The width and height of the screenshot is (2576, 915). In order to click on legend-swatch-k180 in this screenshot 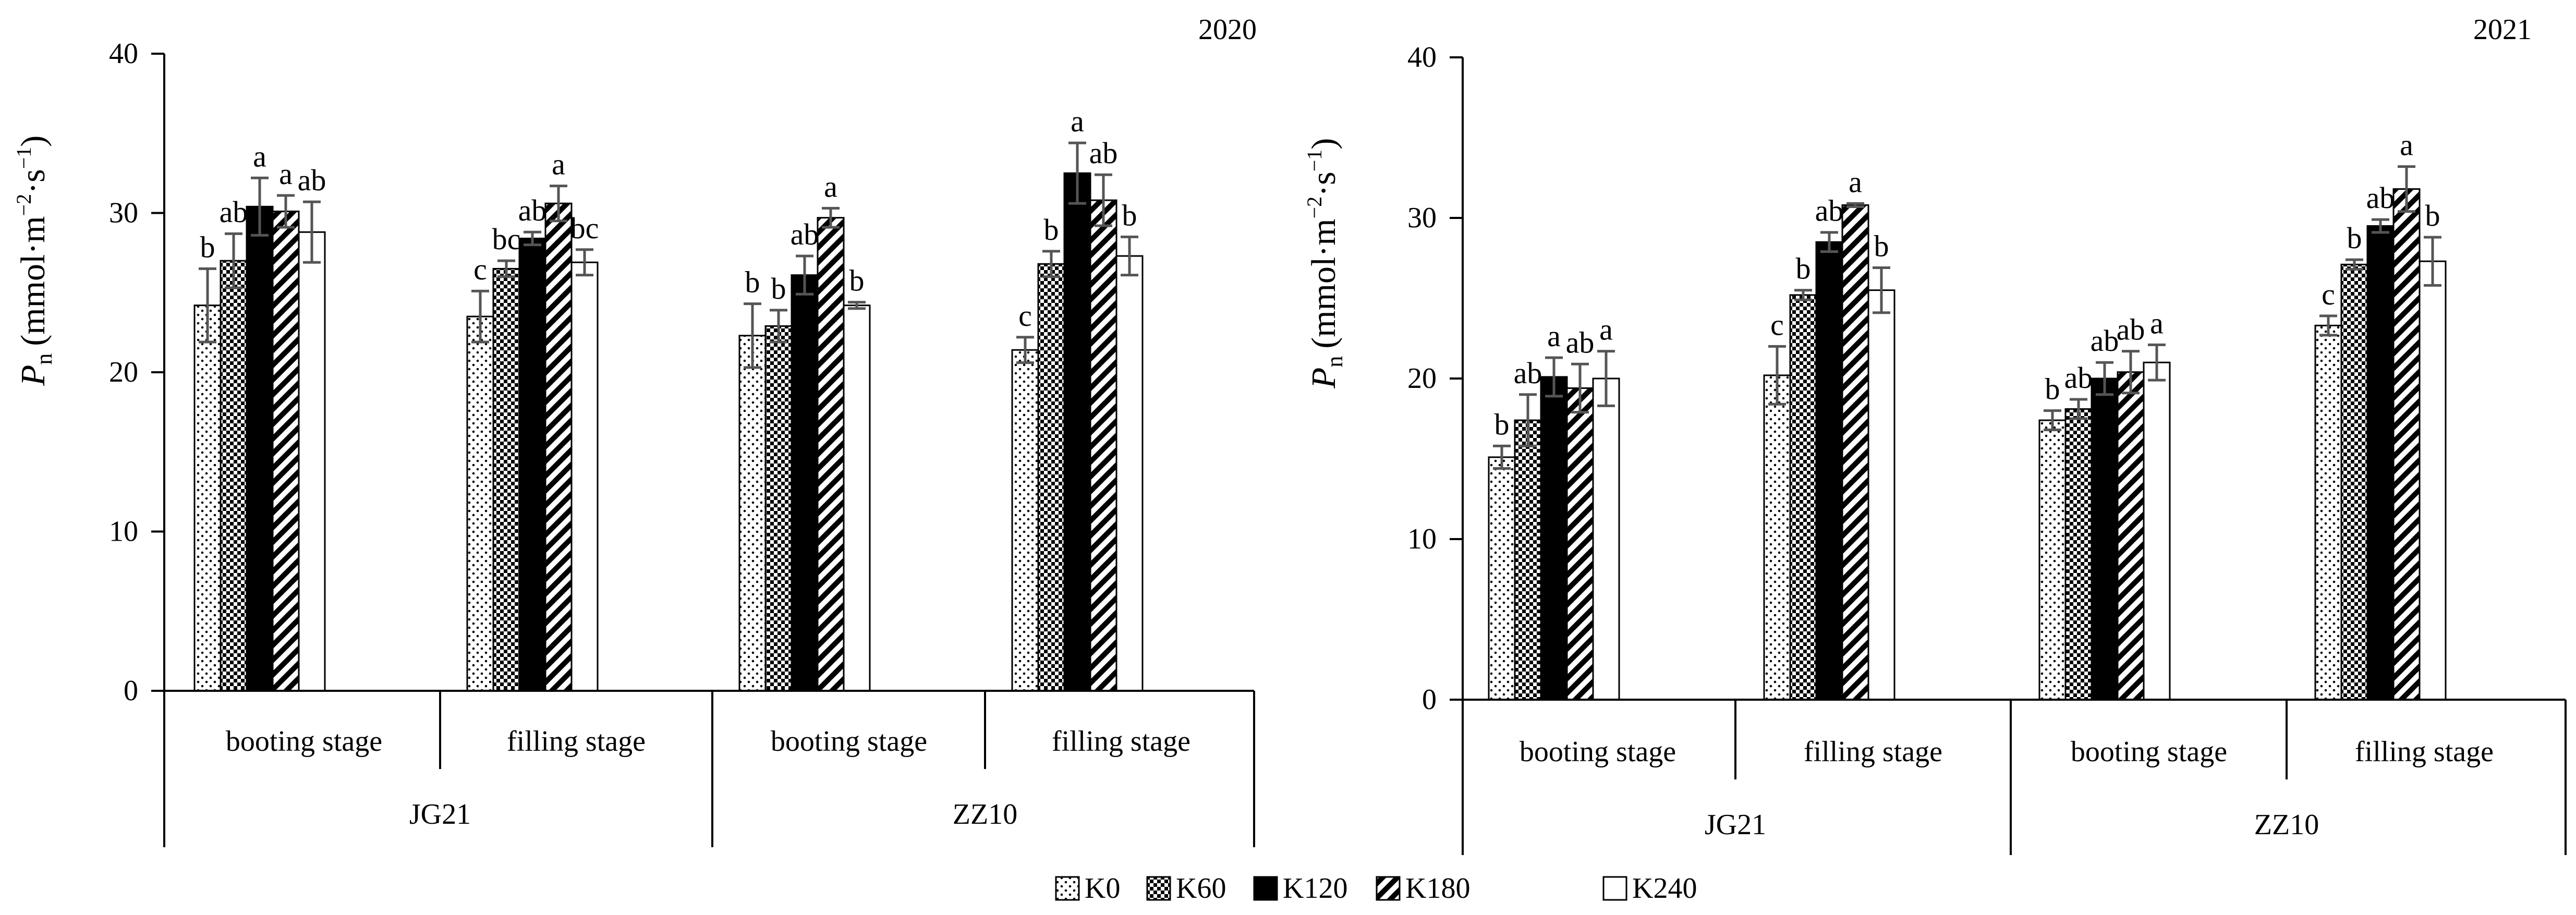, I will do `click(1388, 889)`.